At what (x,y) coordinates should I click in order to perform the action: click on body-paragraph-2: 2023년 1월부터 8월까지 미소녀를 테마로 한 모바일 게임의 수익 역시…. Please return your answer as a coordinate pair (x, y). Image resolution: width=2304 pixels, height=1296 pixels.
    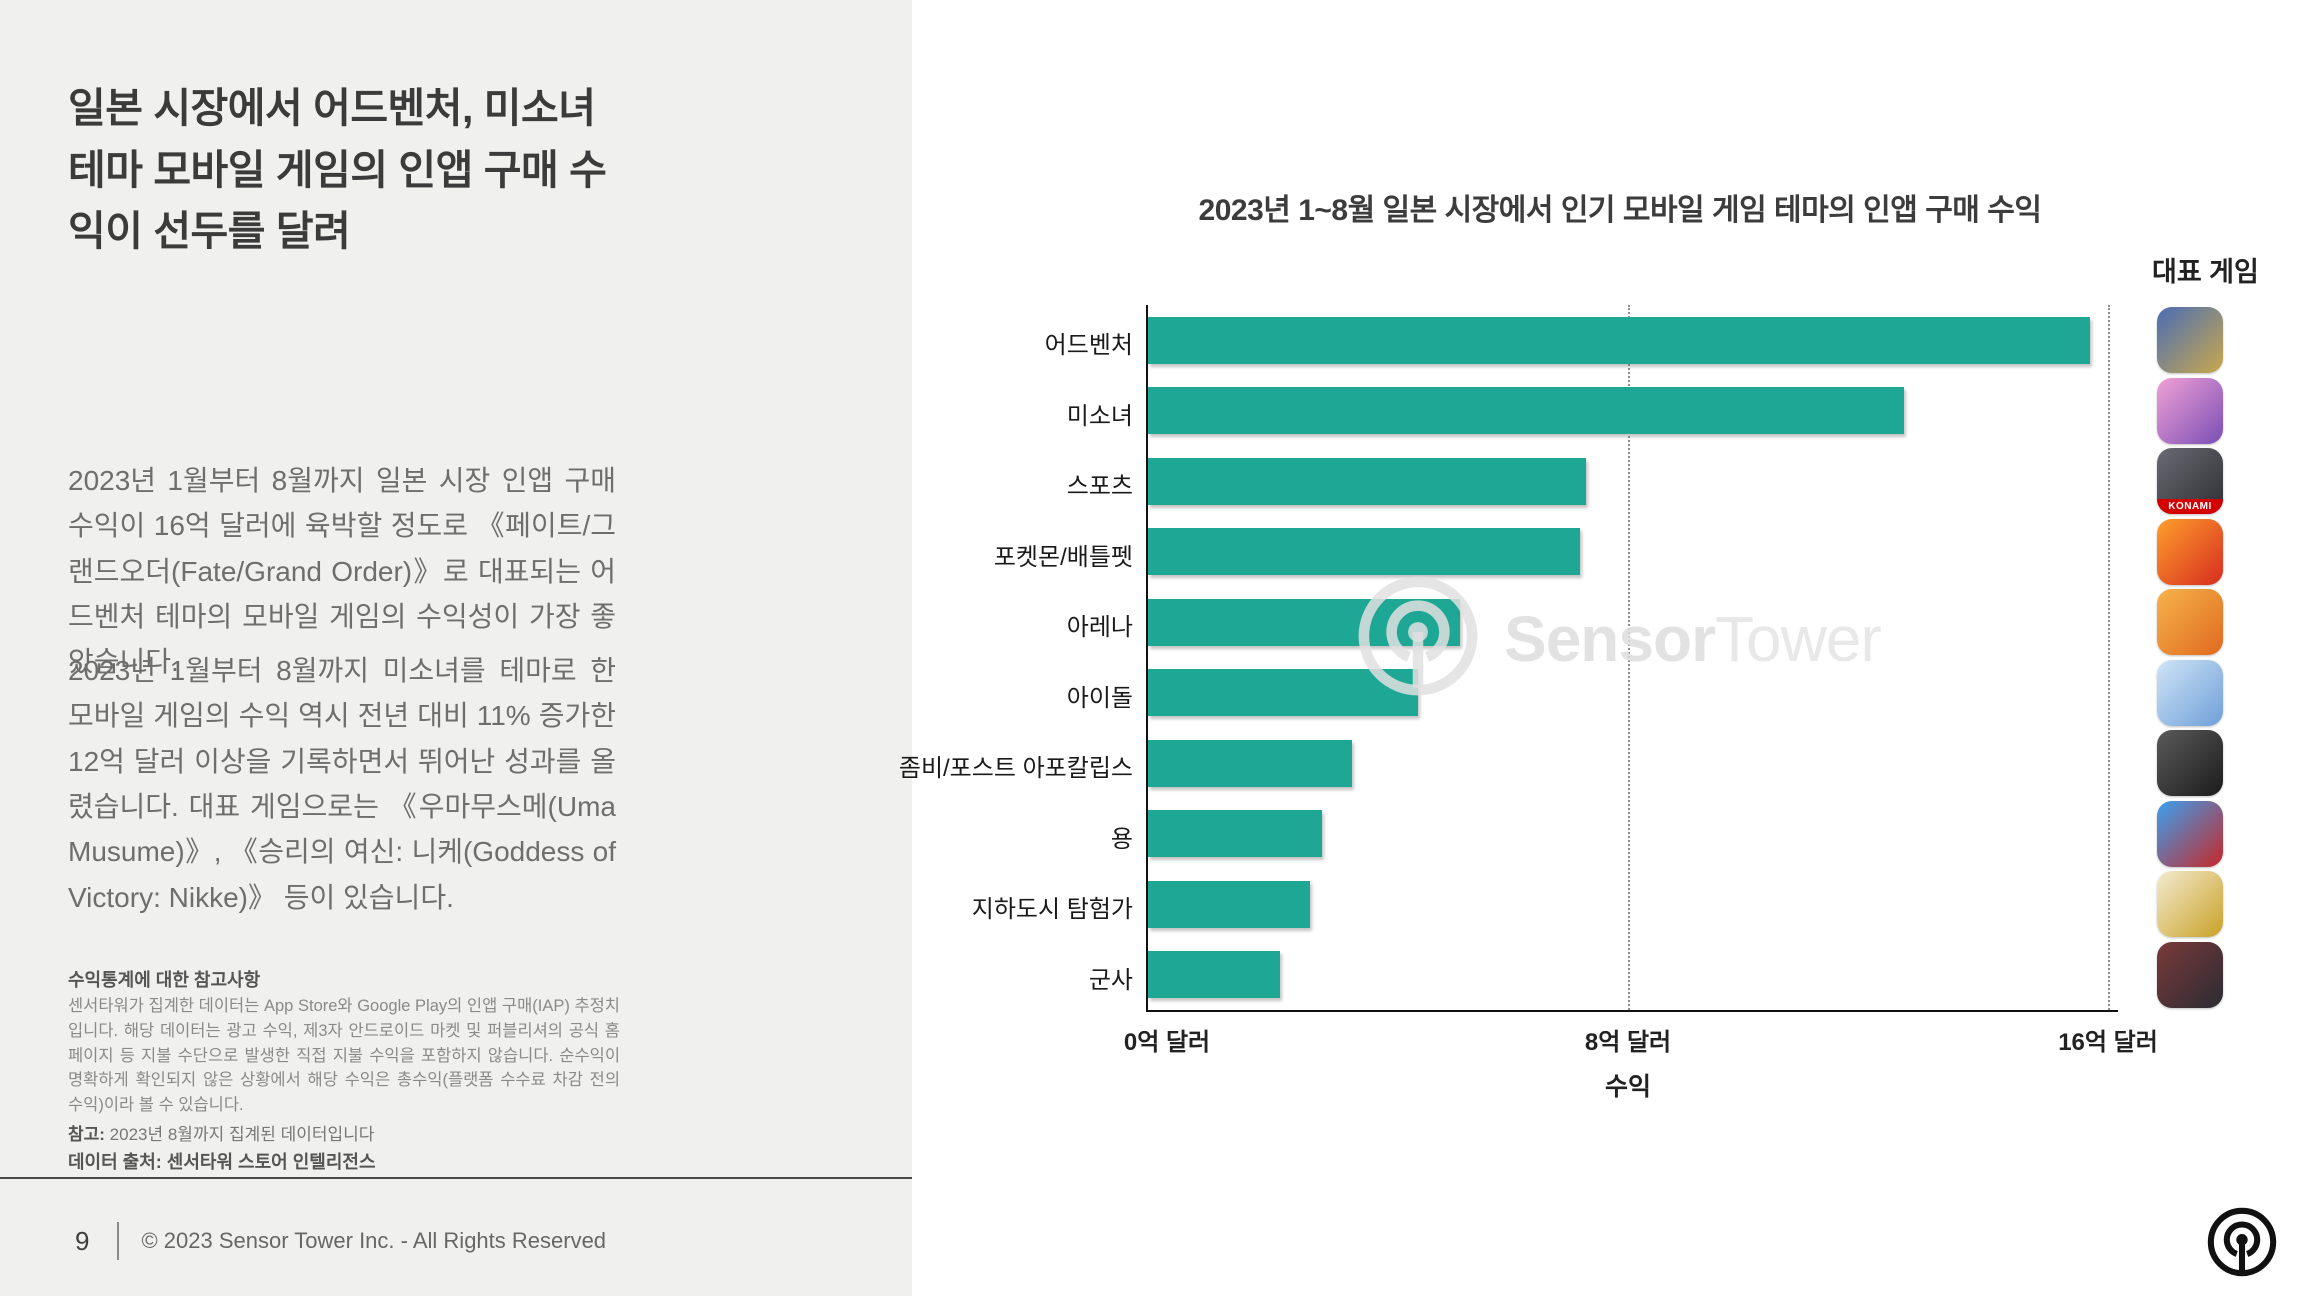
    Looking at the image, I should click on (342, 784).